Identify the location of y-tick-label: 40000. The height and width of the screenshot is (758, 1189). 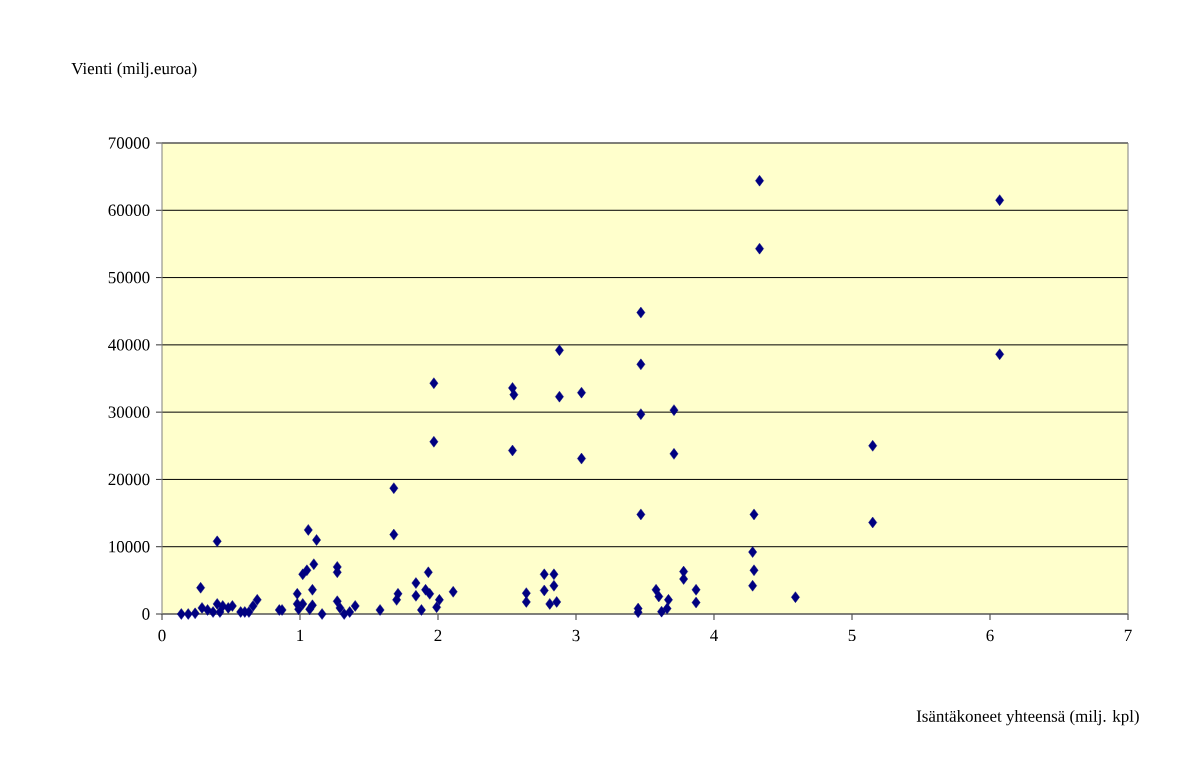
(129, 345).